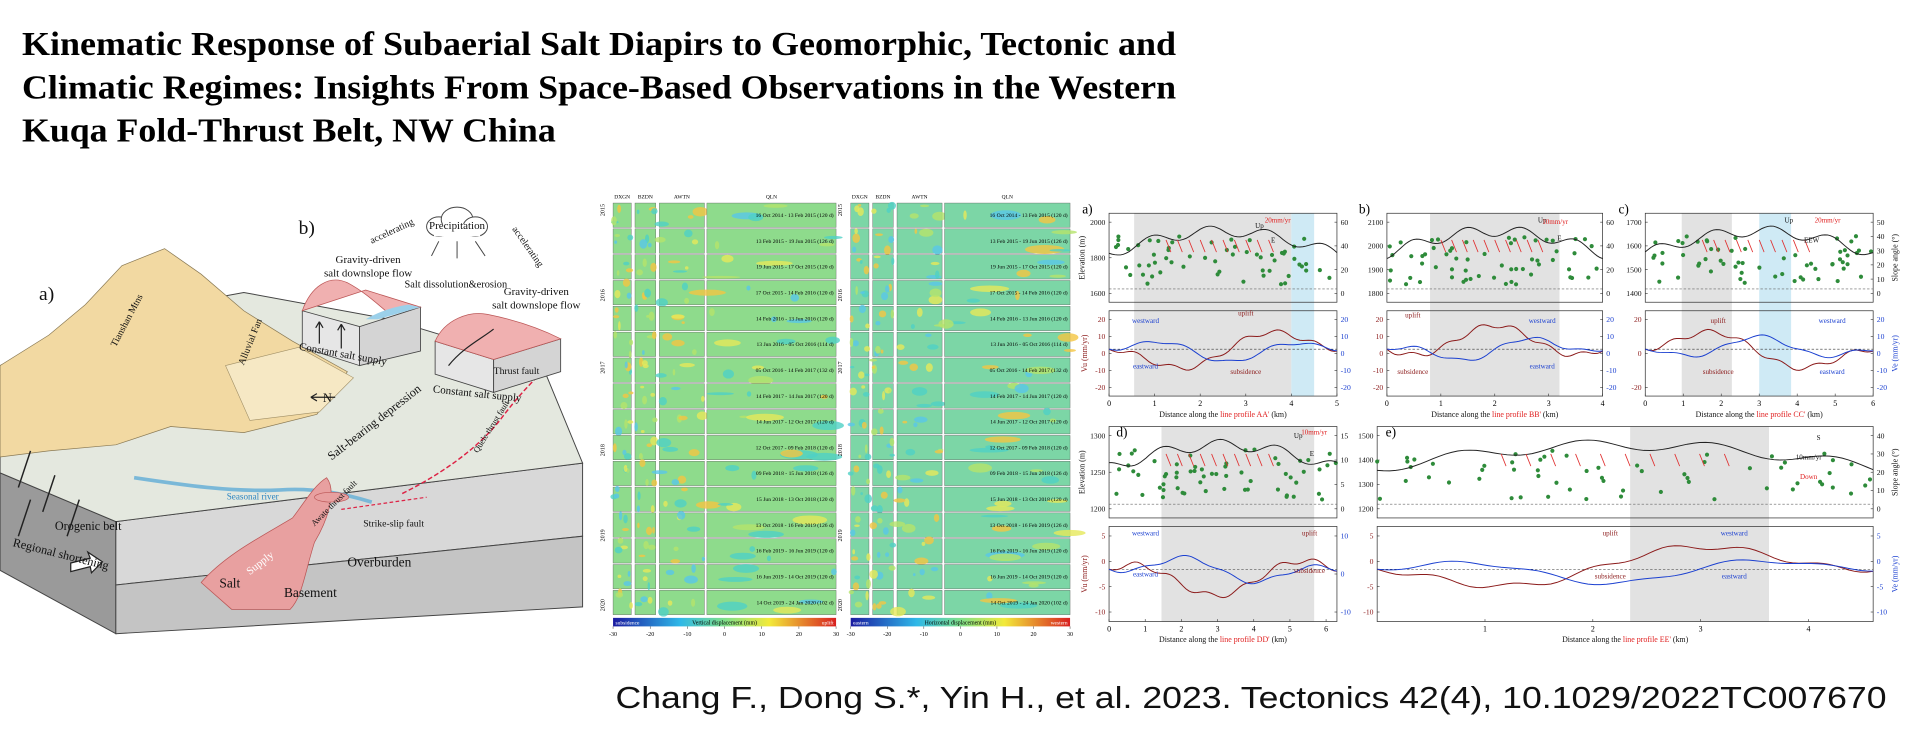  I want to click on colorbar-tick-label: 10, so click(762, 635).